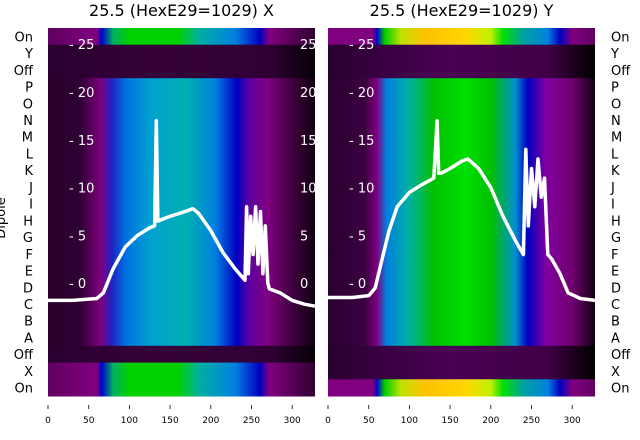 The image size is (640, 440). Describe the element at coordinates (461, 287) in the screenshot. I see `heatmap-row-d` at that location.